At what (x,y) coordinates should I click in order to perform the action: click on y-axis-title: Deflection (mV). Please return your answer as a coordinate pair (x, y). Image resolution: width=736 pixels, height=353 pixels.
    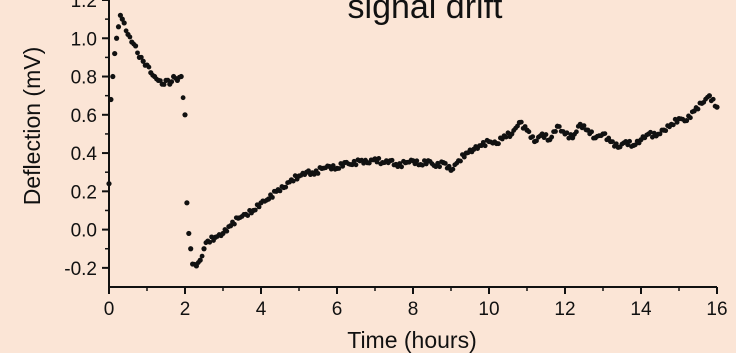
    Looking at the image, I should click on (32, 126).